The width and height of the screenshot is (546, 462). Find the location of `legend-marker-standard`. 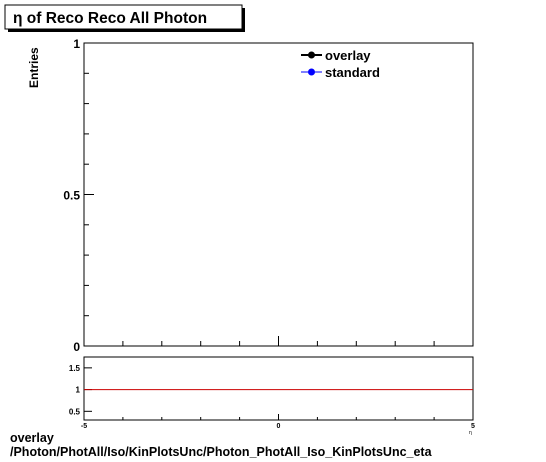

legend-marker-standard is located at coordinates (311, 72).